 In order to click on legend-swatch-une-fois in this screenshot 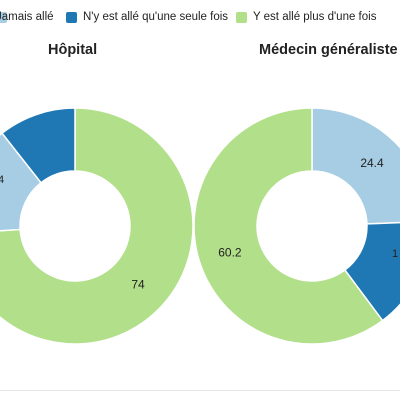, I will do `click(71, 17)`.